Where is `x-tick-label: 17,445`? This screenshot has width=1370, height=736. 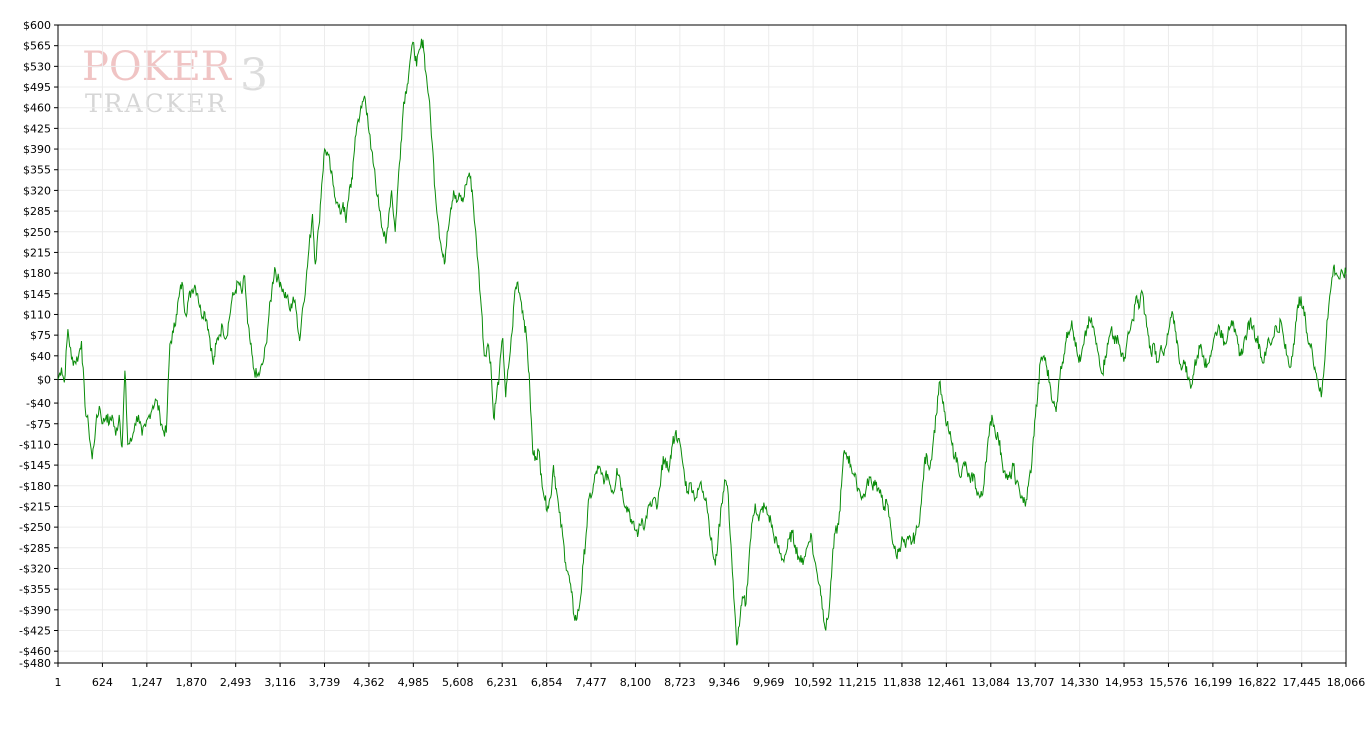
x-tick-label: 17,445 is located at coordinates (1301, 682).